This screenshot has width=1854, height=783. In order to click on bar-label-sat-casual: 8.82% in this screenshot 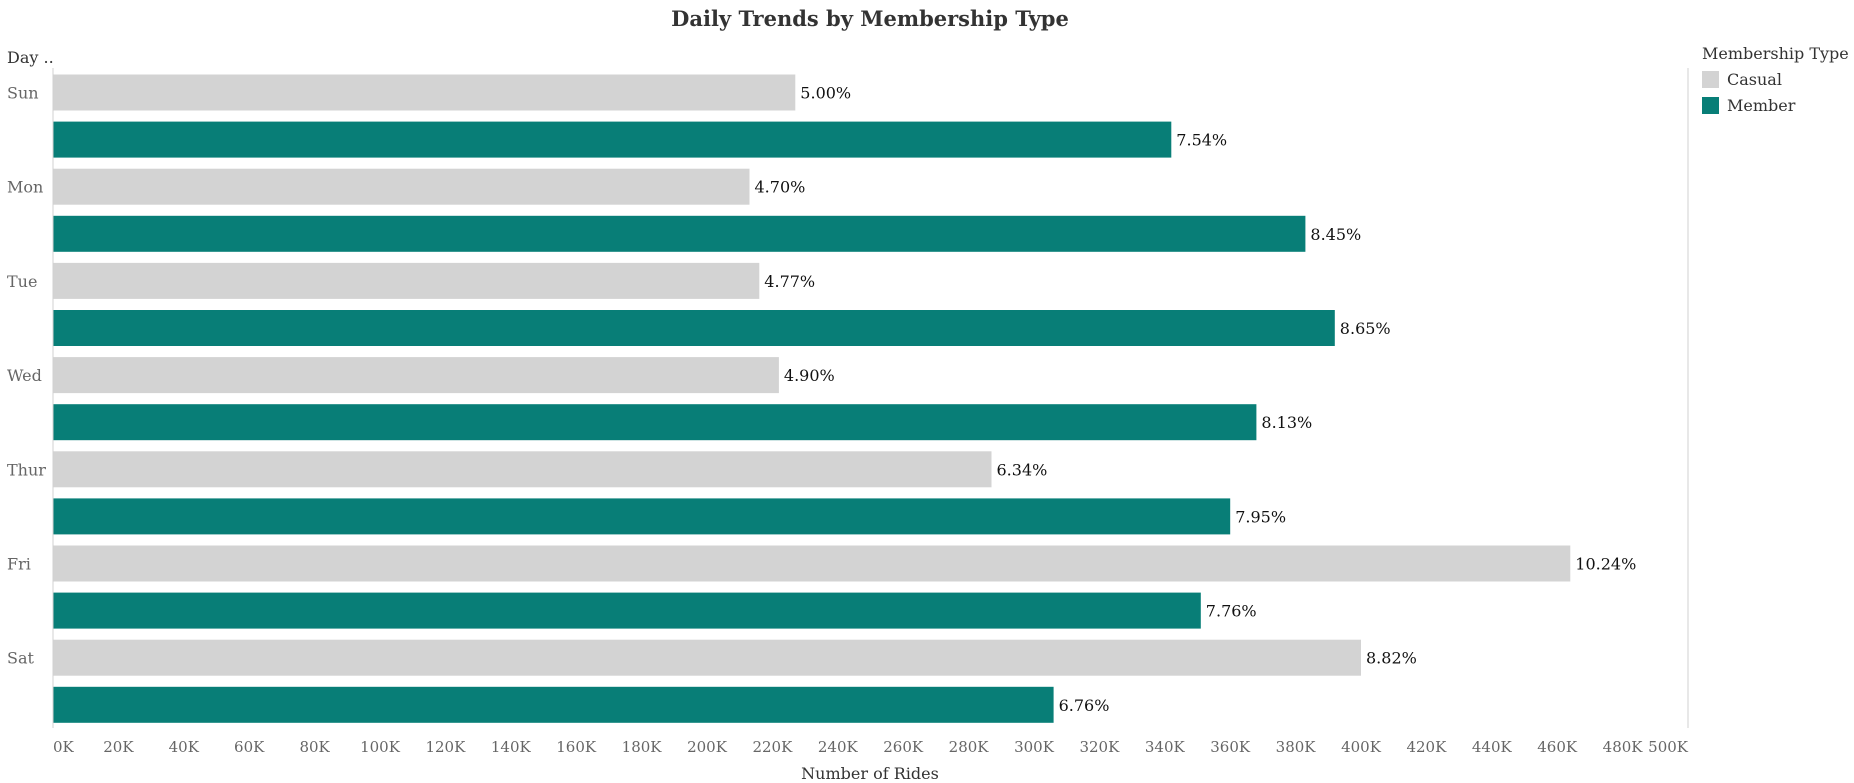, I will do `click(1391, 658)`.